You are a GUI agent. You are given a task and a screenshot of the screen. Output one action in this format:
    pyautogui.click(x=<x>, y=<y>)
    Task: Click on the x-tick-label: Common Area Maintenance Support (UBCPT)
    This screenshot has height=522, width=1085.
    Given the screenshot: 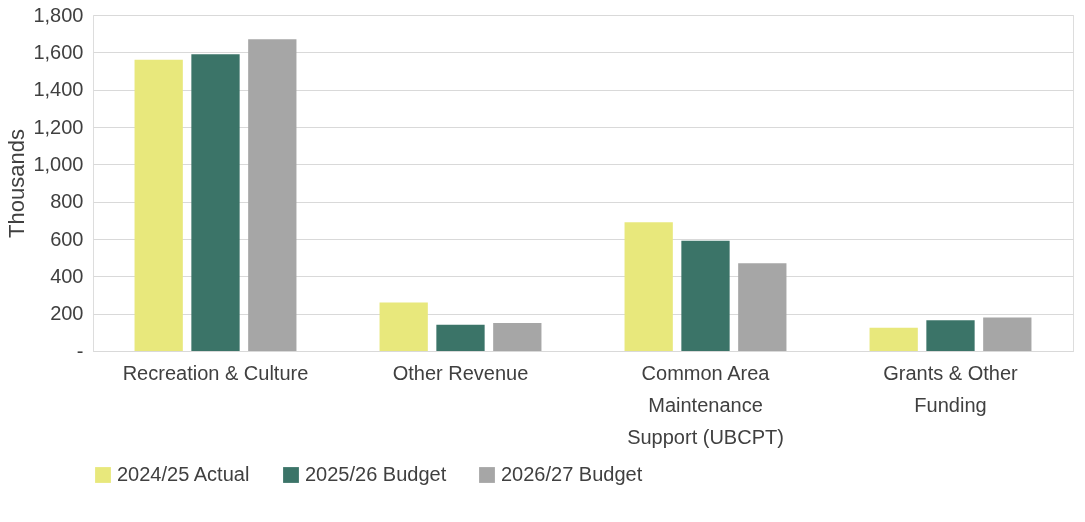 What is the action you would take?
    pyautogui.click(x=705, y=404)
    